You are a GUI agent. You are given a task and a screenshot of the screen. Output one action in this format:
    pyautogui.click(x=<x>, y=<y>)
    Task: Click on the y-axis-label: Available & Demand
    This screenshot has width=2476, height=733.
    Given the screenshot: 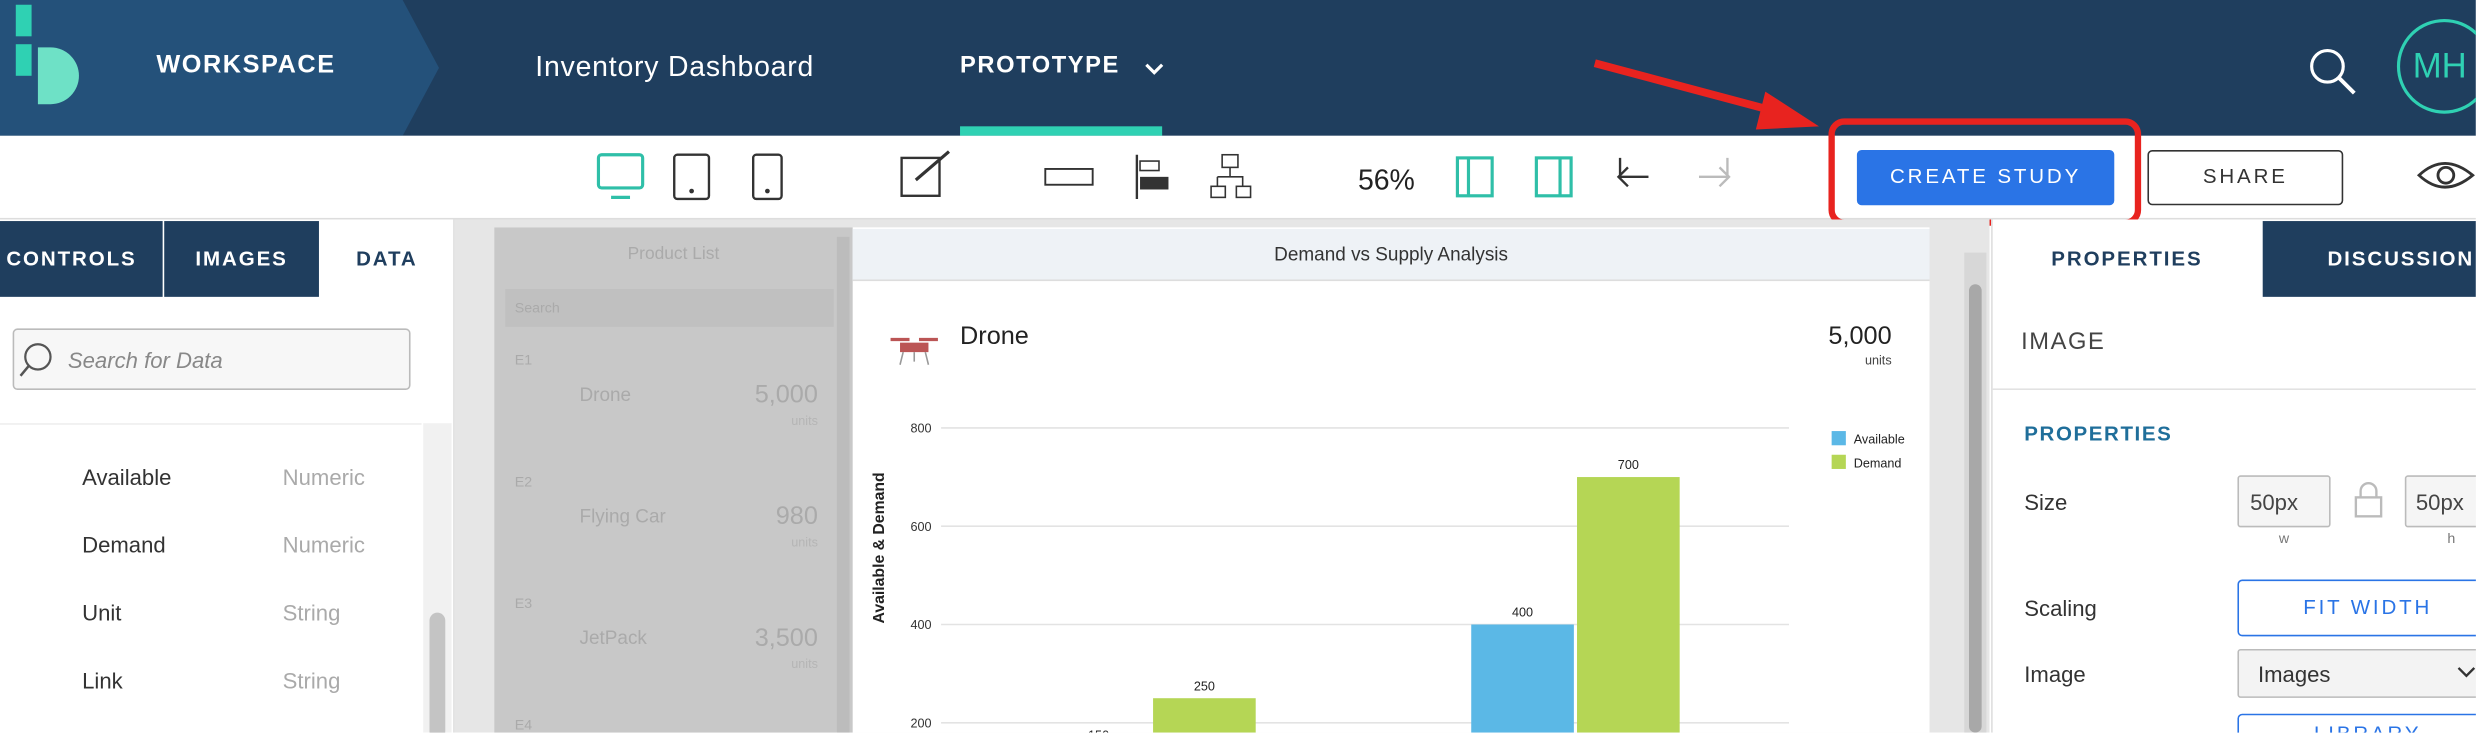 What is the action you would take?
    pyautogui.click(x=879, y=547)
    